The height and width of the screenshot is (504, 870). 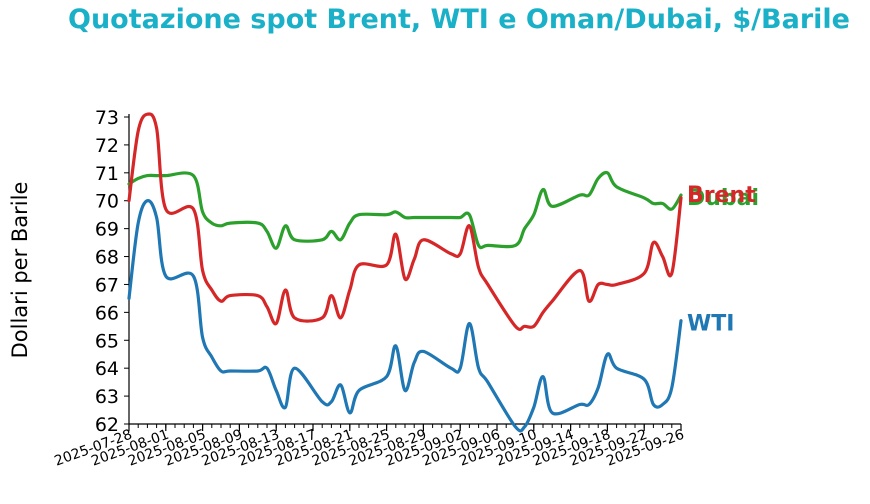 What do you see at coordinates (107, 202) in the screenshot?
I see `y-tick-label: 70` at bounding box center [107, 202].